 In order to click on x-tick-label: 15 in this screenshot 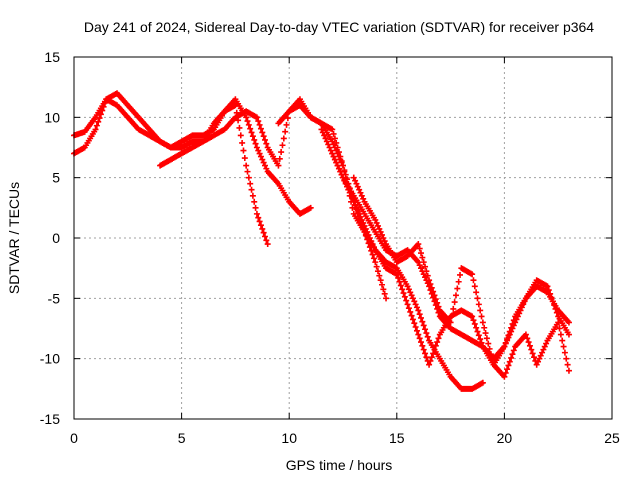, I will do `click(397, 438)`.